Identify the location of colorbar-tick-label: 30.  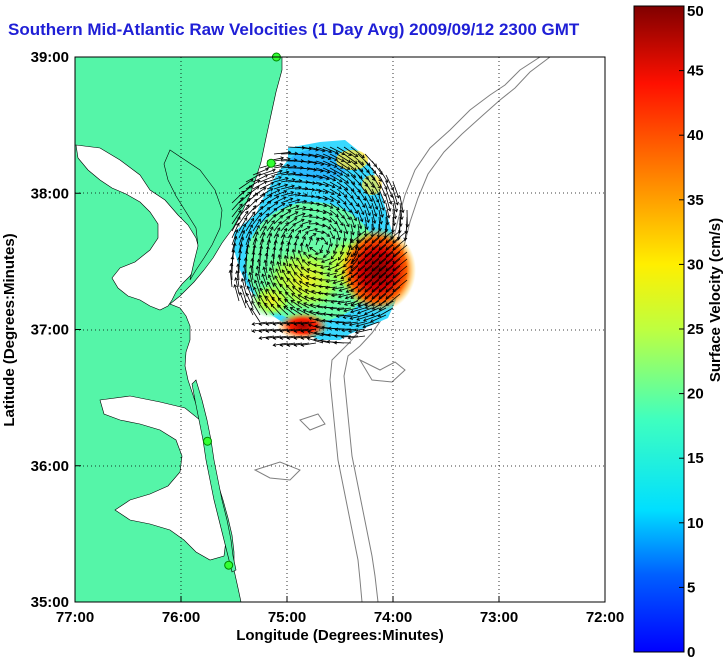
(695, 264).